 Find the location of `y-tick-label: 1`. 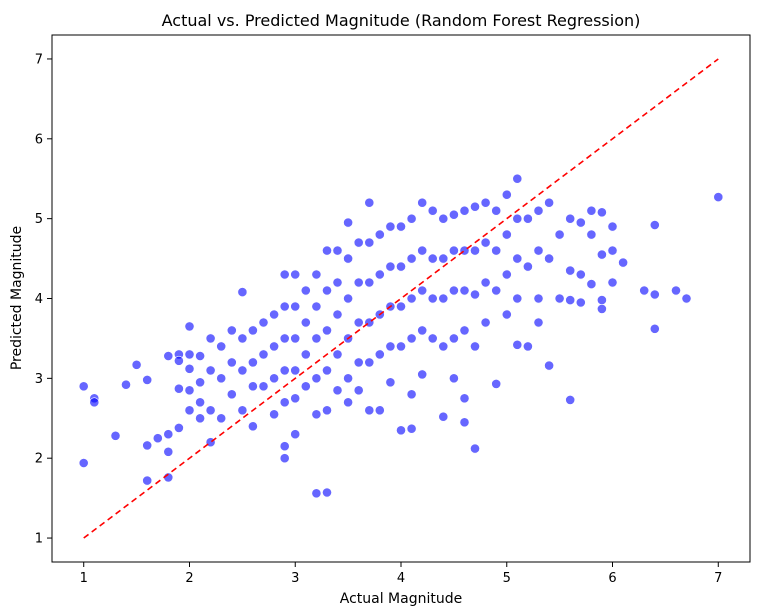

y-tick-label: 1 is located at coordinates (39, 539).